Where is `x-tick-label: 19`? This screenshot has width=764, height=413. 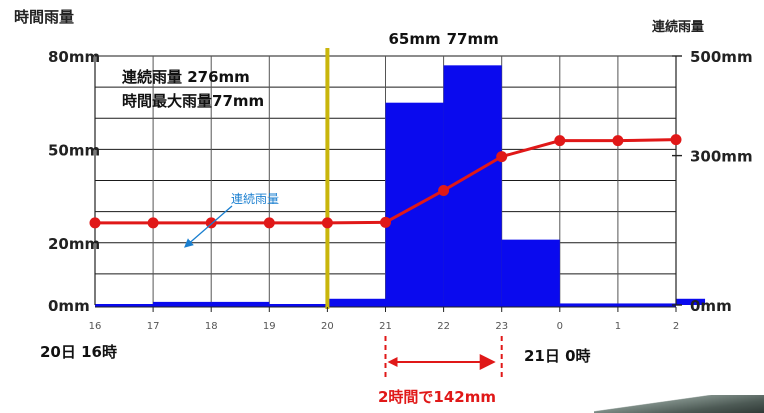 x-tick-label: 19 is located at coordinates (269, 326).